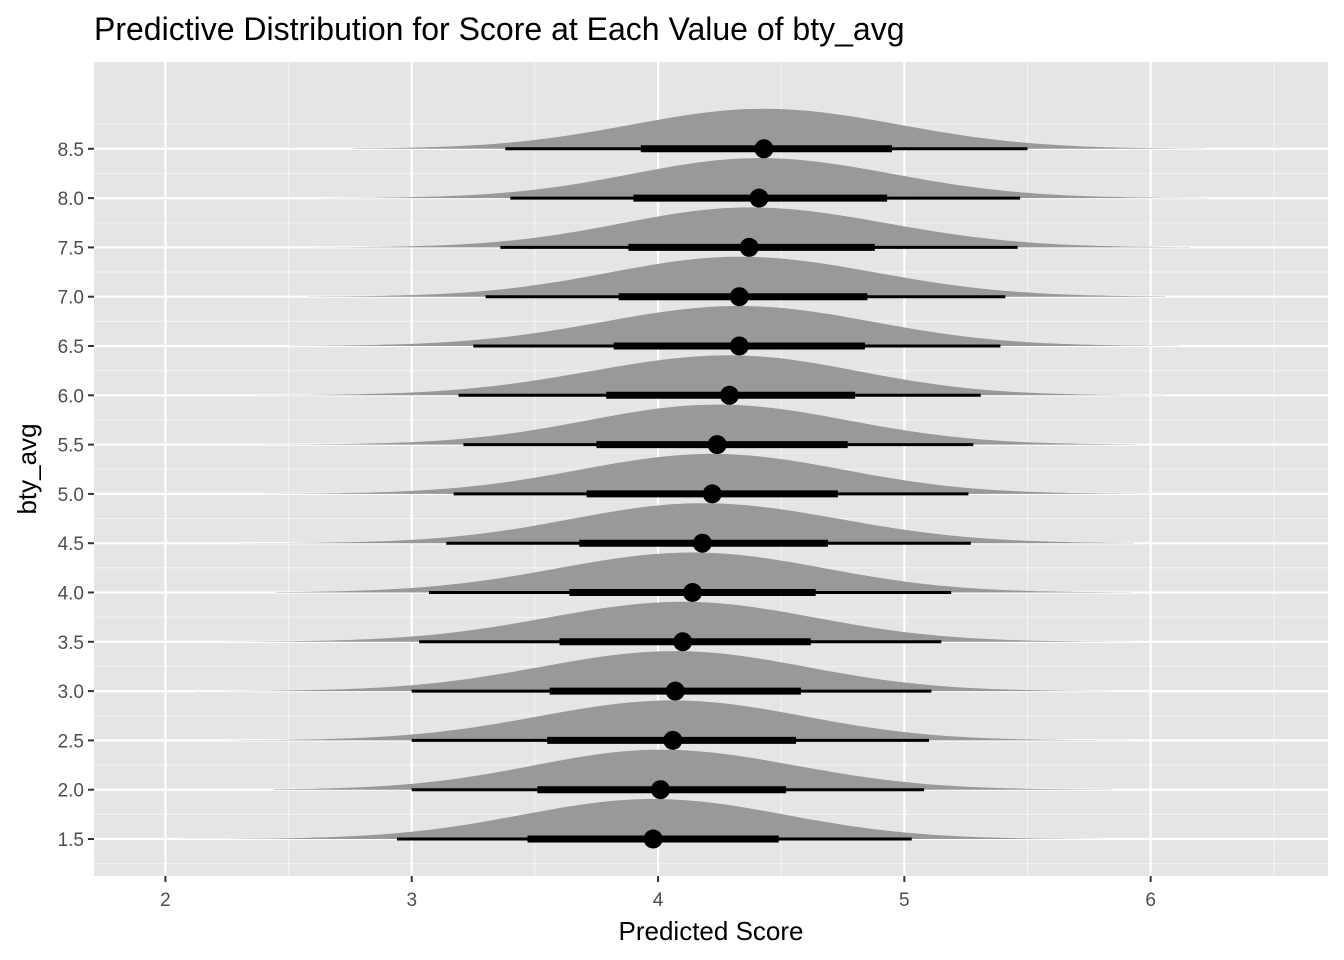 The width and height of the screenshot is (1344, 960). I want to click on y-tick-label: 2.5, so click(71, 741).